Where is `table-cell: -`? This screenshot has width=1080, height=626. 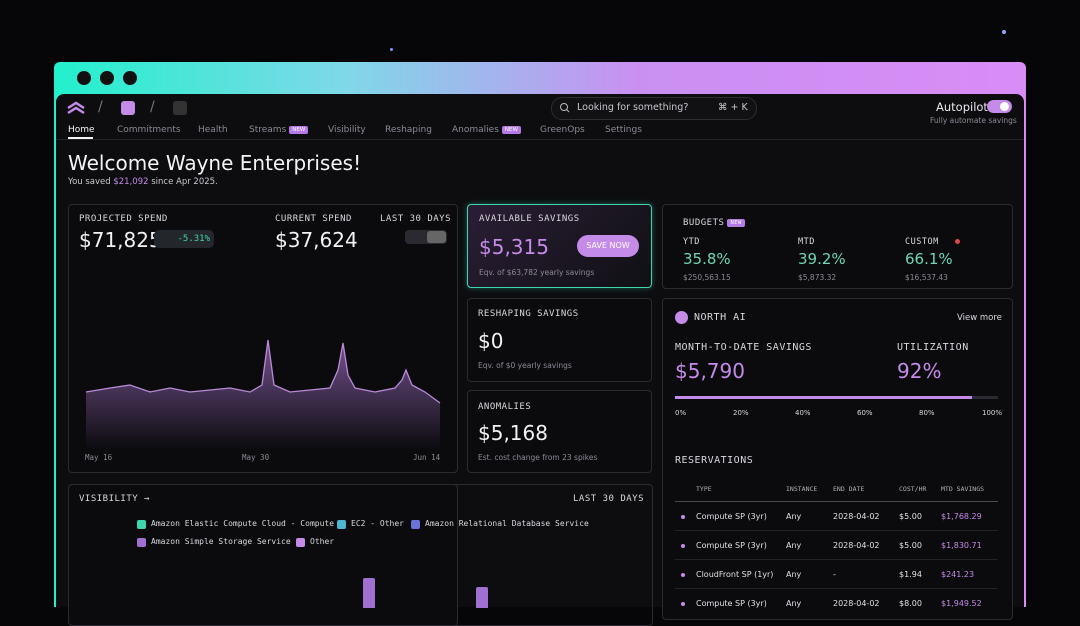
table-cell: - is located at coordinates (834, 574).